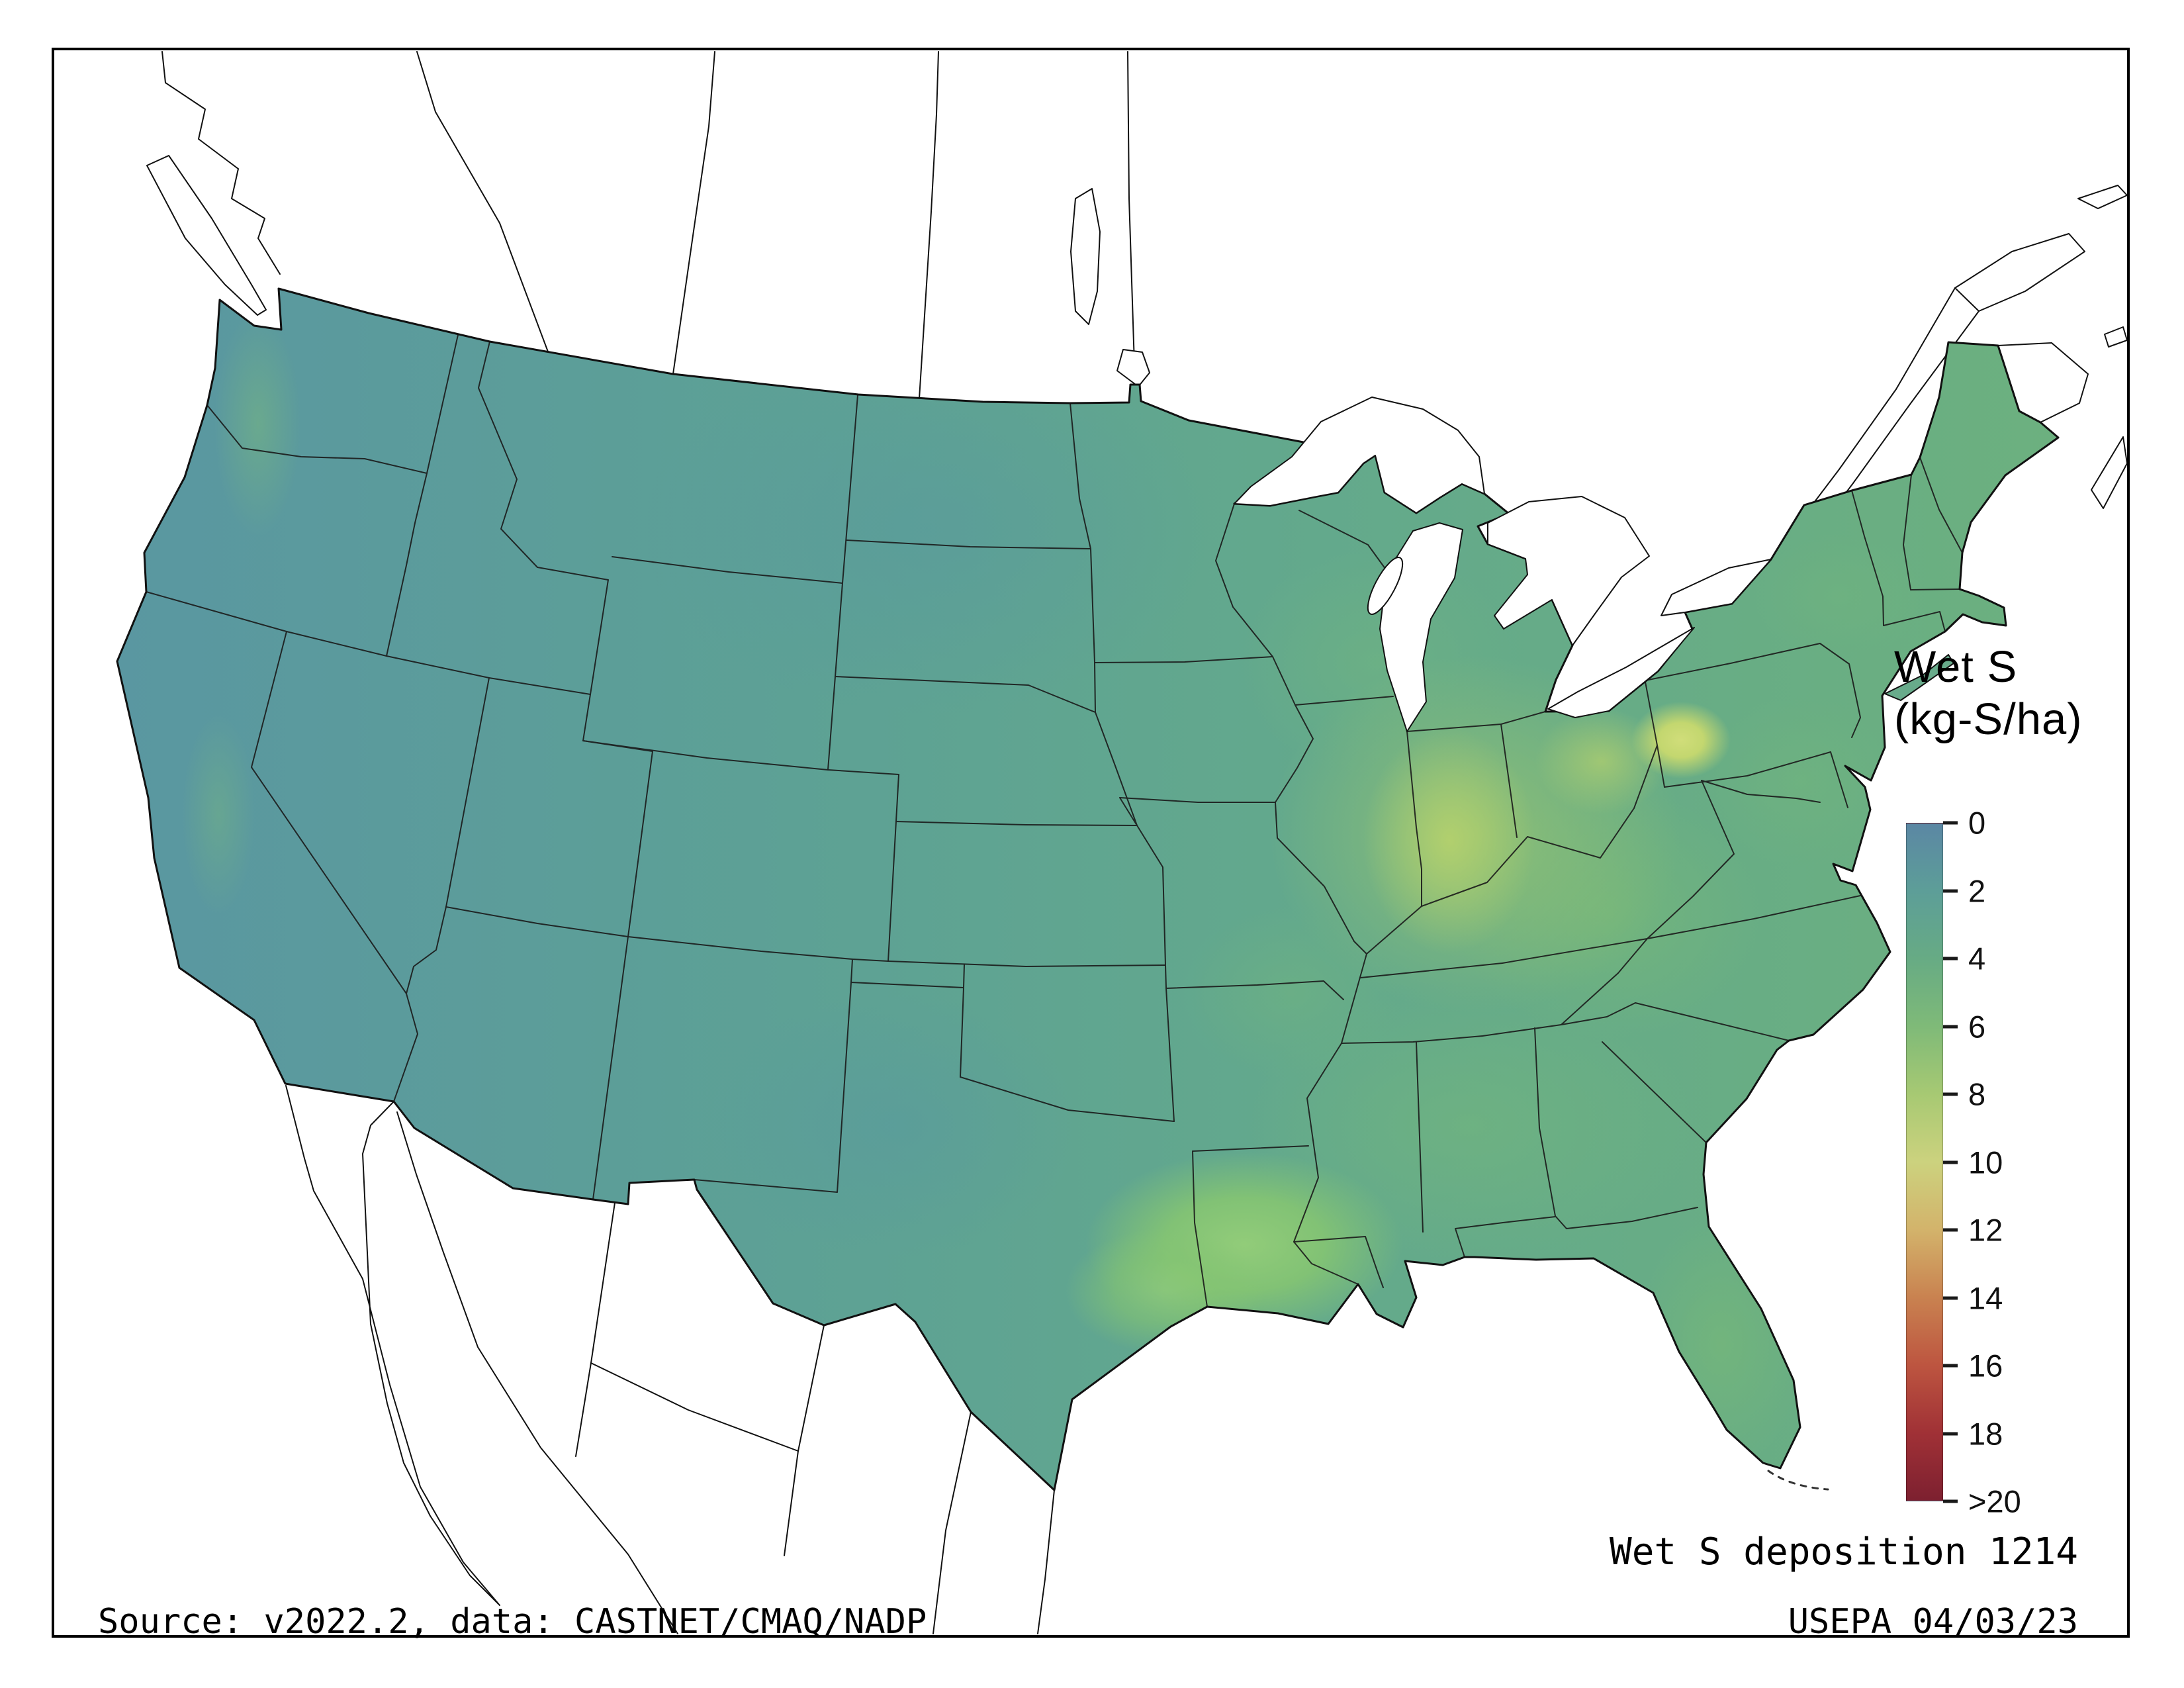 This screenshot has height=1688, width=2184. I want to click on tick-label: 16, so click(1985, 1365).